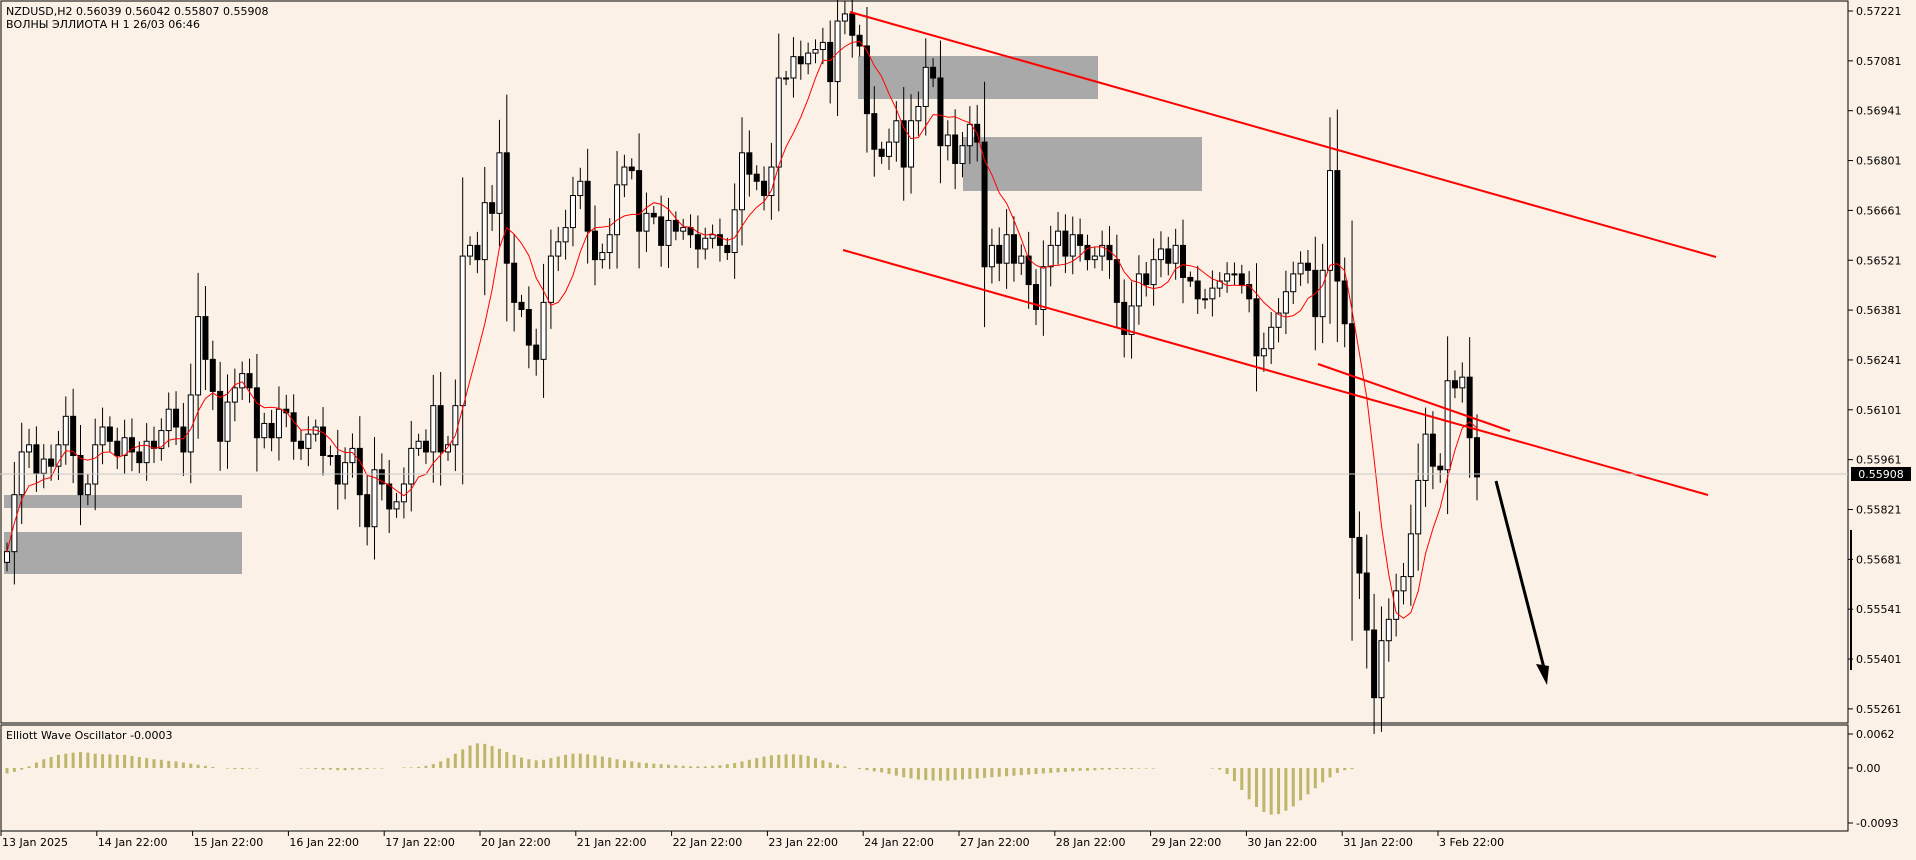 The width and height of the screenshot is (1916, 860). I want to click on current-price-marker: 0.55908, so click(1881, 474).